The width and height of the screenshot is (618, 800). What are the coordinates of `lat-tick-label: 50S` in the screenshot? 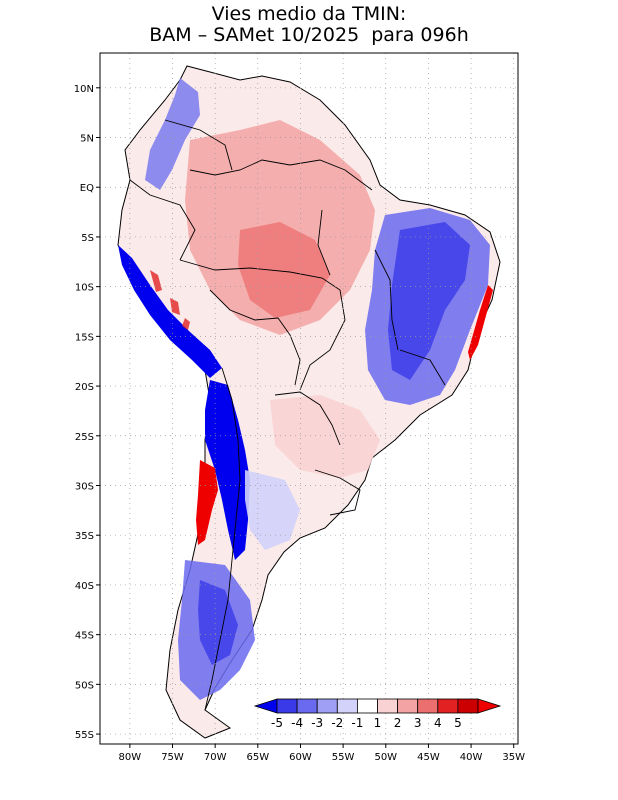 It's located at (84, 685).